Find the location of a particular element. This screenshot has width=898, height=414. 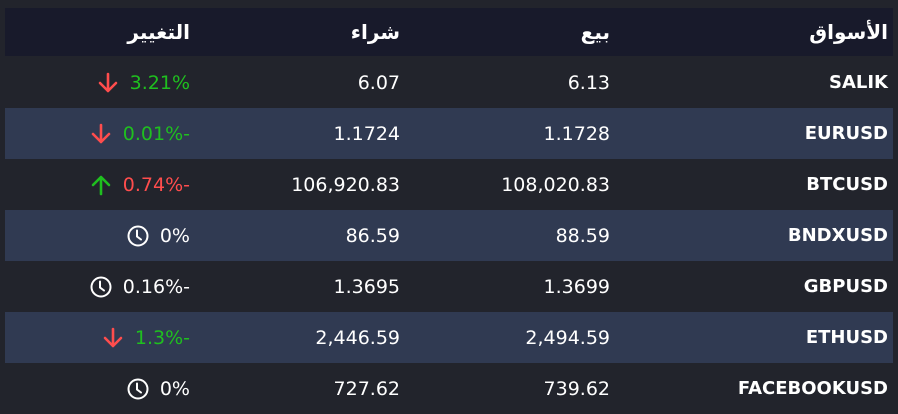

change-value: 0.01%- is located at coordinates (156, 133).